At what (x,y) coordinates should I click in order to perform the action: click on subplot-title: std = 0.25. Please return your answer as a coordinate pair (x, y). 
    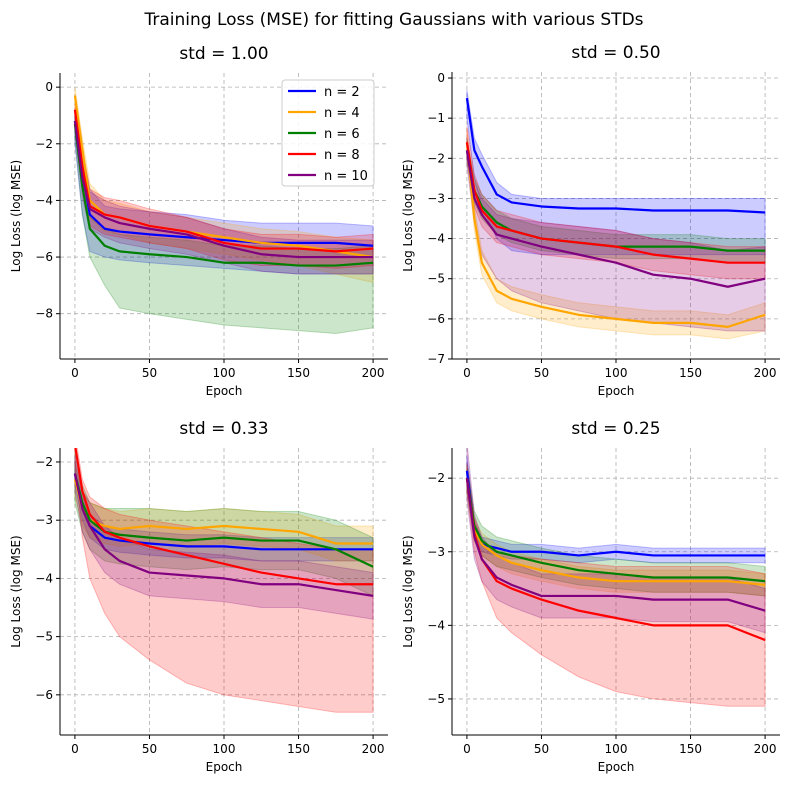
    Looking at the image, I should click on (615, 429).